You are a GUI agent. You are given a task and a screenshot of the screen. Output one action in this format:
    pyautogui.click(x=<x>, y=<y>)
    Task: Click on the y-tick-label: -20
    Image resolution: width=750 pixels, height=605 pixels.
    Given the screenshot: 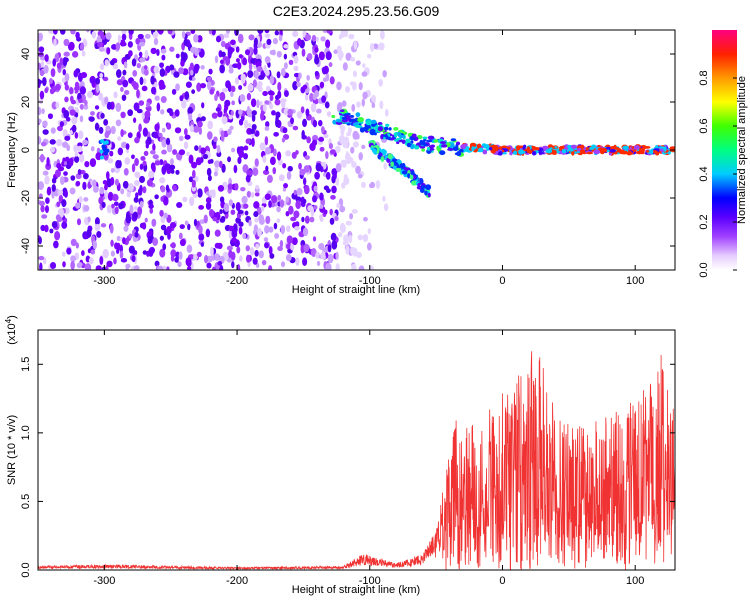 What is the action you would take?
    pyautogui.click(x=26, y=198)
    